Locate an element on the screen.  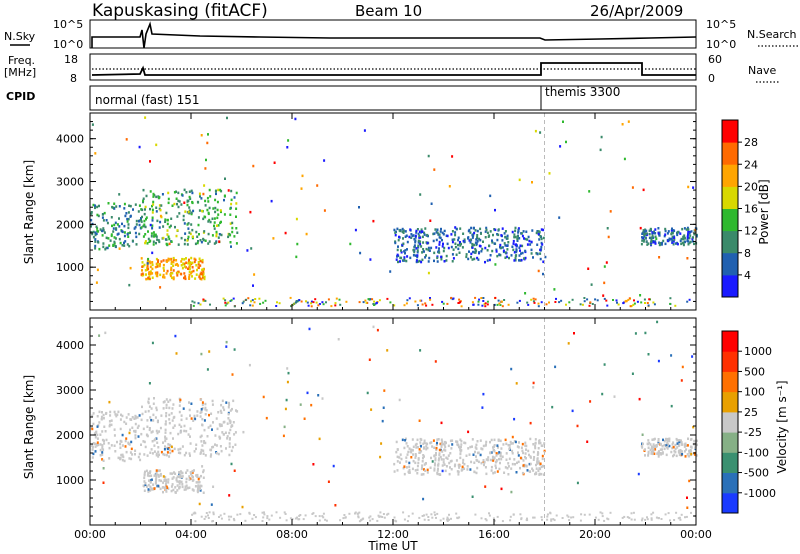
nsearch-label: N.Search is located at coordinates (772, 34).